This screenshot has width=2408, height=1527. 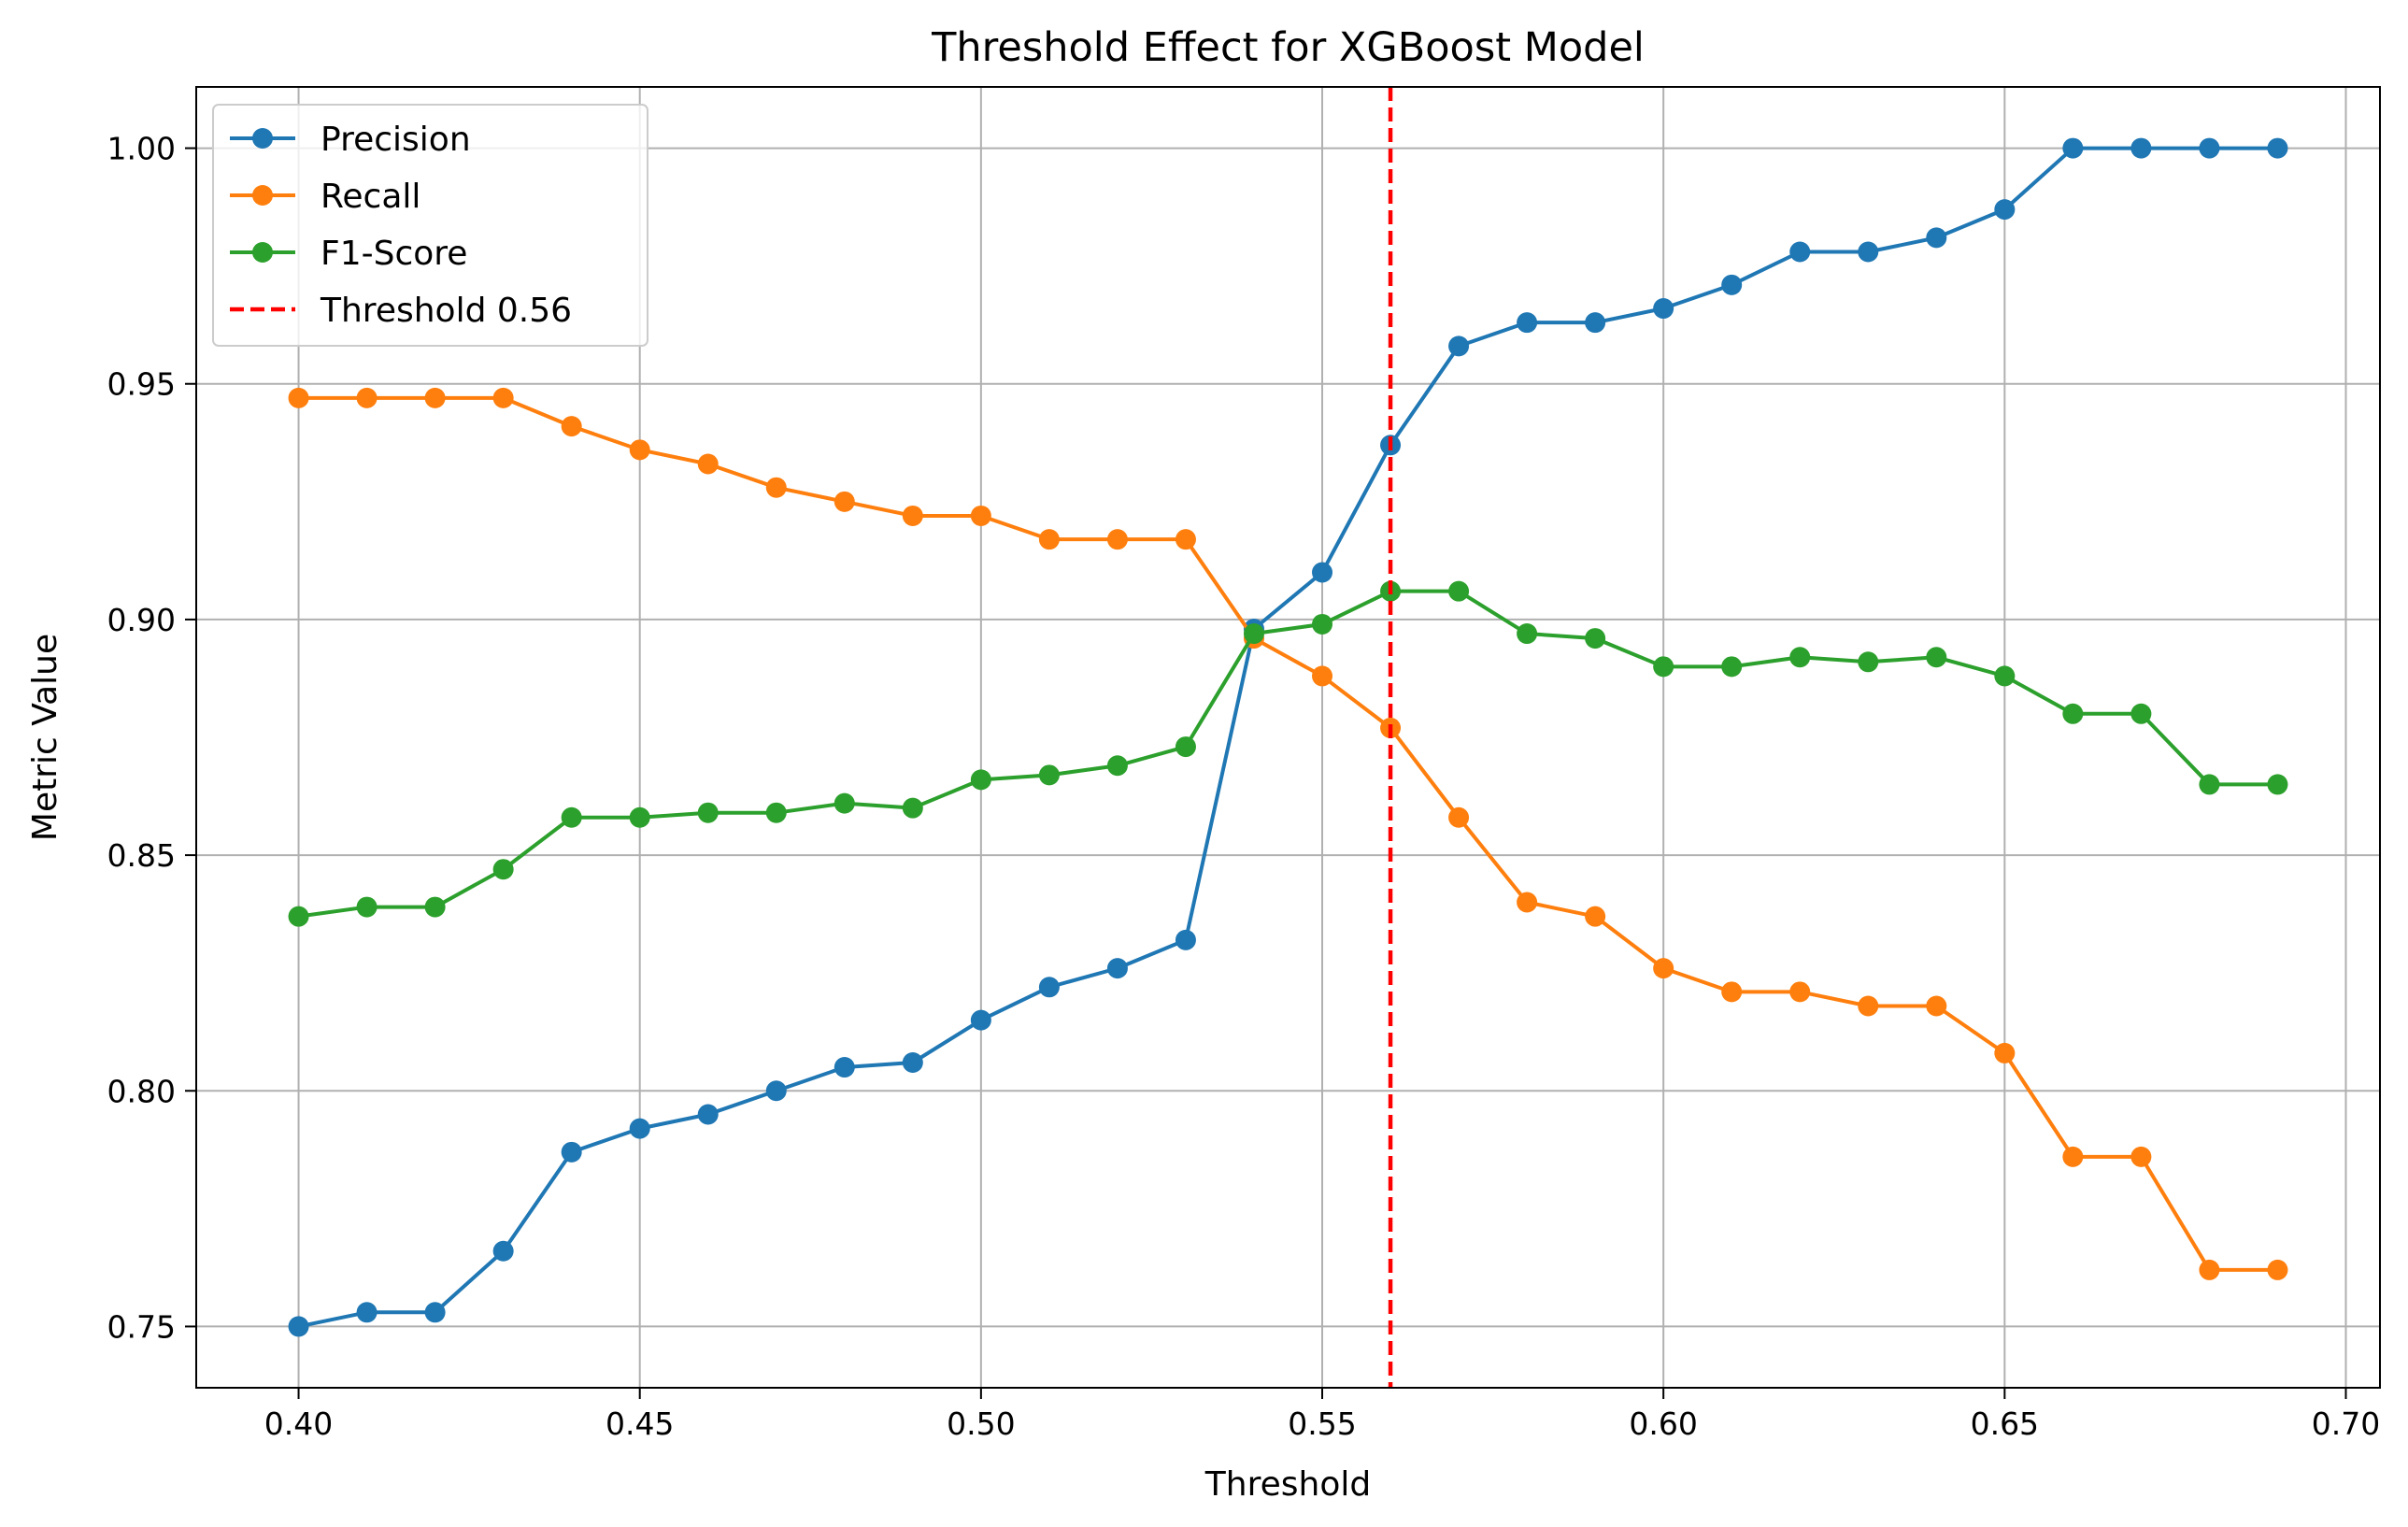 What do you see at coordinates (1663, 1424) in the screenshot?
I see `x-tick-label: 0.60` at bounding box center [1663, 1424].